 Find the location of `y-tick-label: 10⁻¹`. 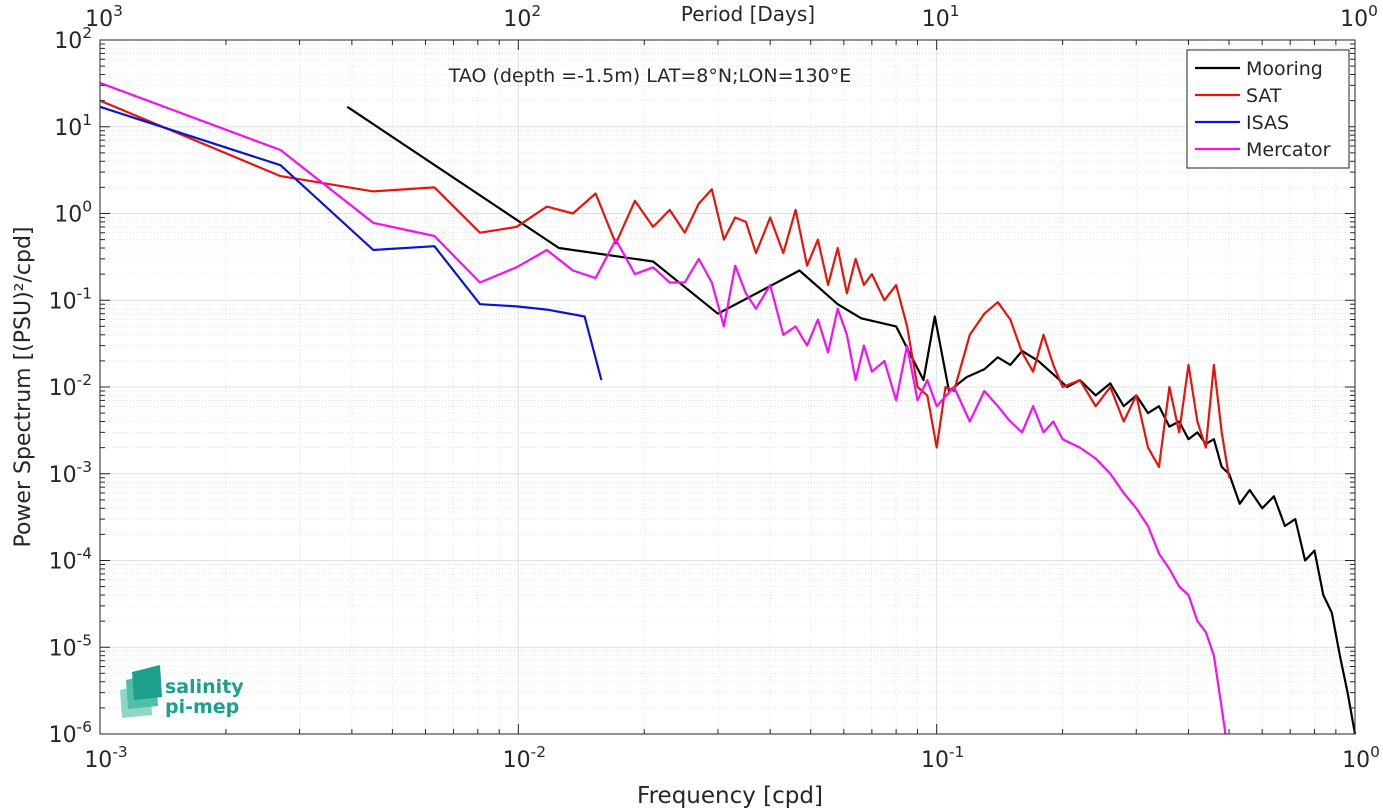

y-tick-label: 10⁻¹ is located at coordinates (70, 299).